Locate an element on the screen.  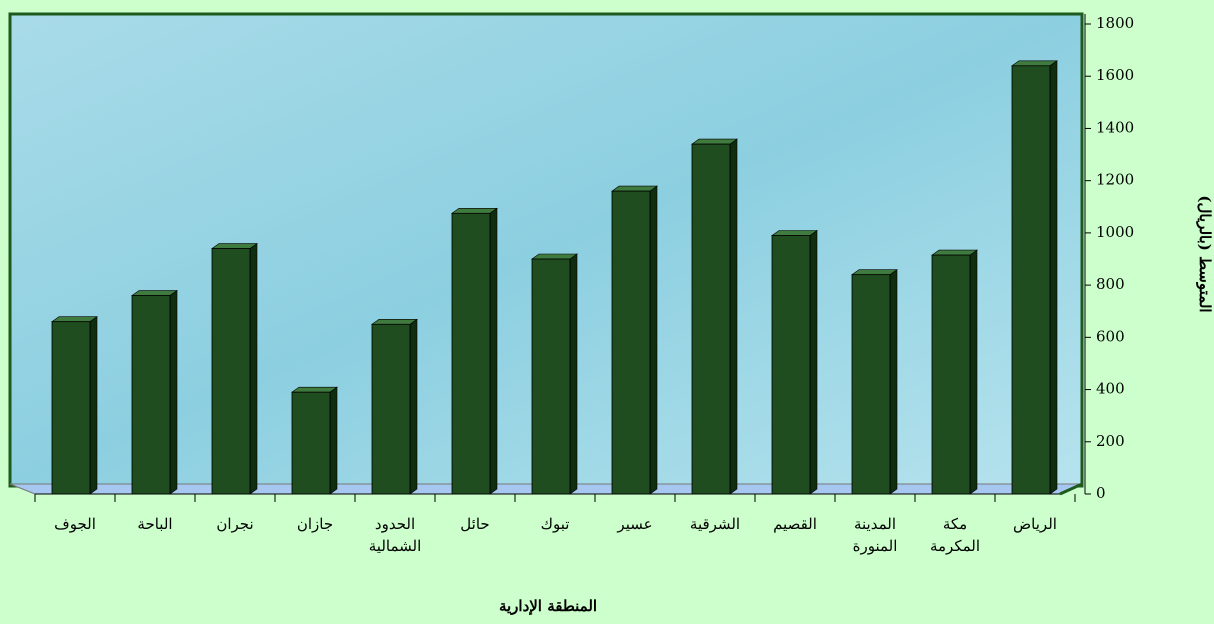
x-tick-label: الرياض is located at coordinates (1035, 524).